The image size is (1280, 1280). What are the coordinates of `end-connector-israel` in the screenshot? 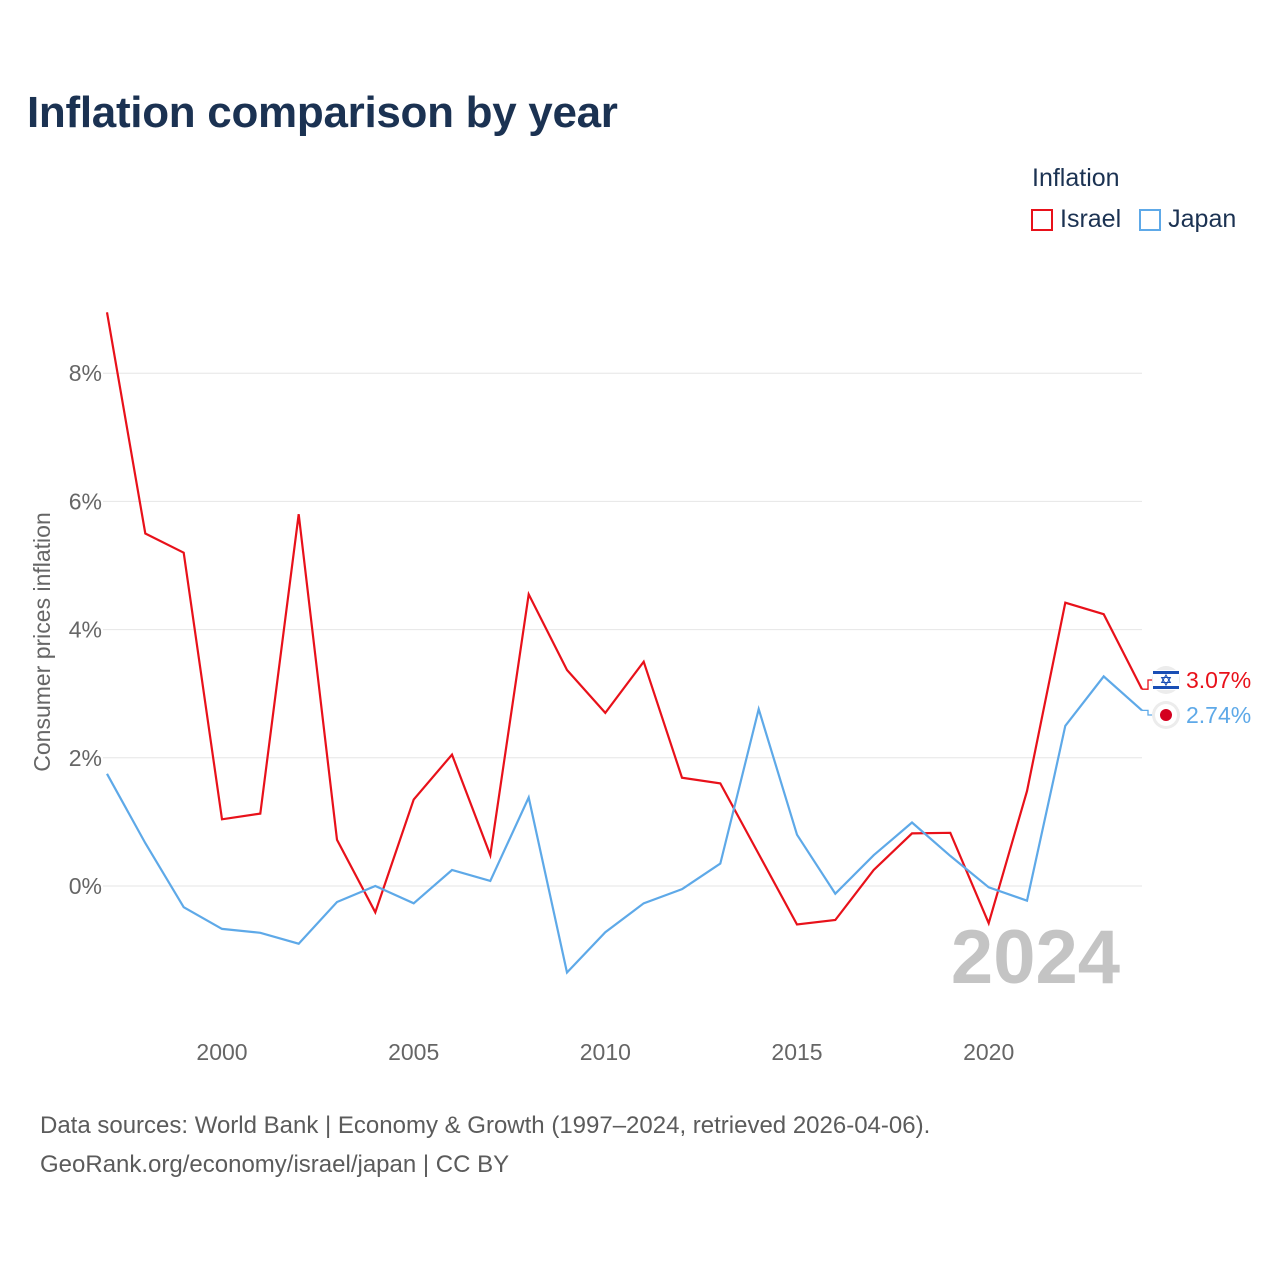 It's located at (1148, 684).